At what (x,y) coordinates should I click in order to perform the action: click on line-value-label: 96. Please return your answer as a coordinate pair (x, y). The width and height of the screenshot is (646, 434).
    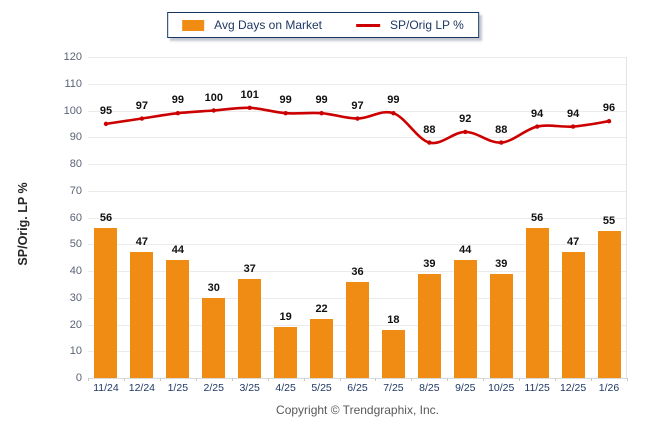
    Looking at the image, I should click on (609, 108).